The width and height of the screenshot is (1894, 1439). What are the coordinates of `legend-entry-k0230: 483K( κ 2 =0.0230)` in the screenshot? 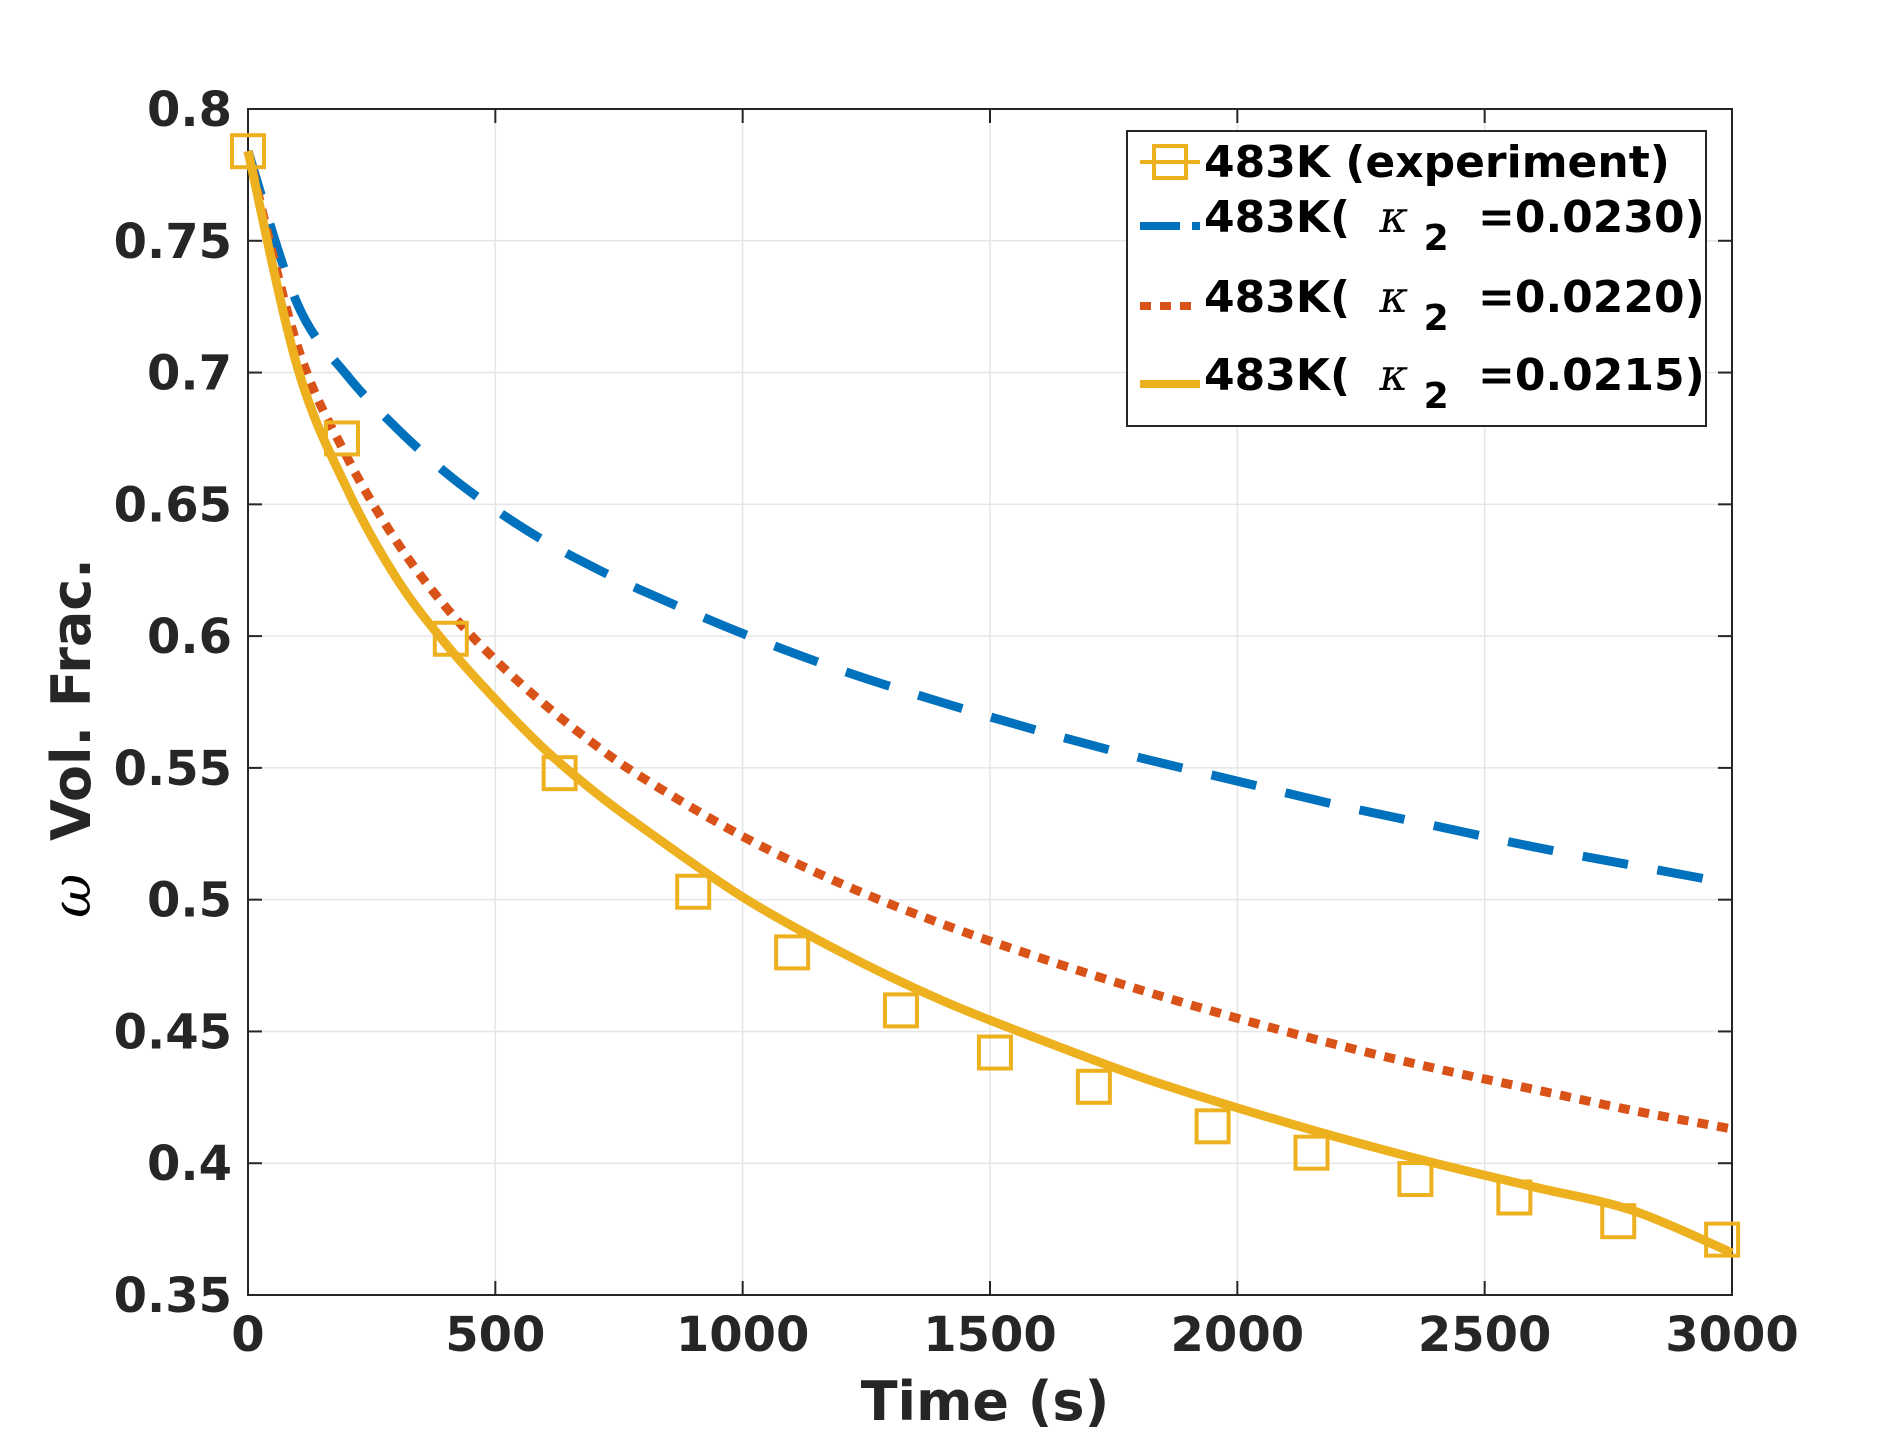 It's located at (1422, 226).